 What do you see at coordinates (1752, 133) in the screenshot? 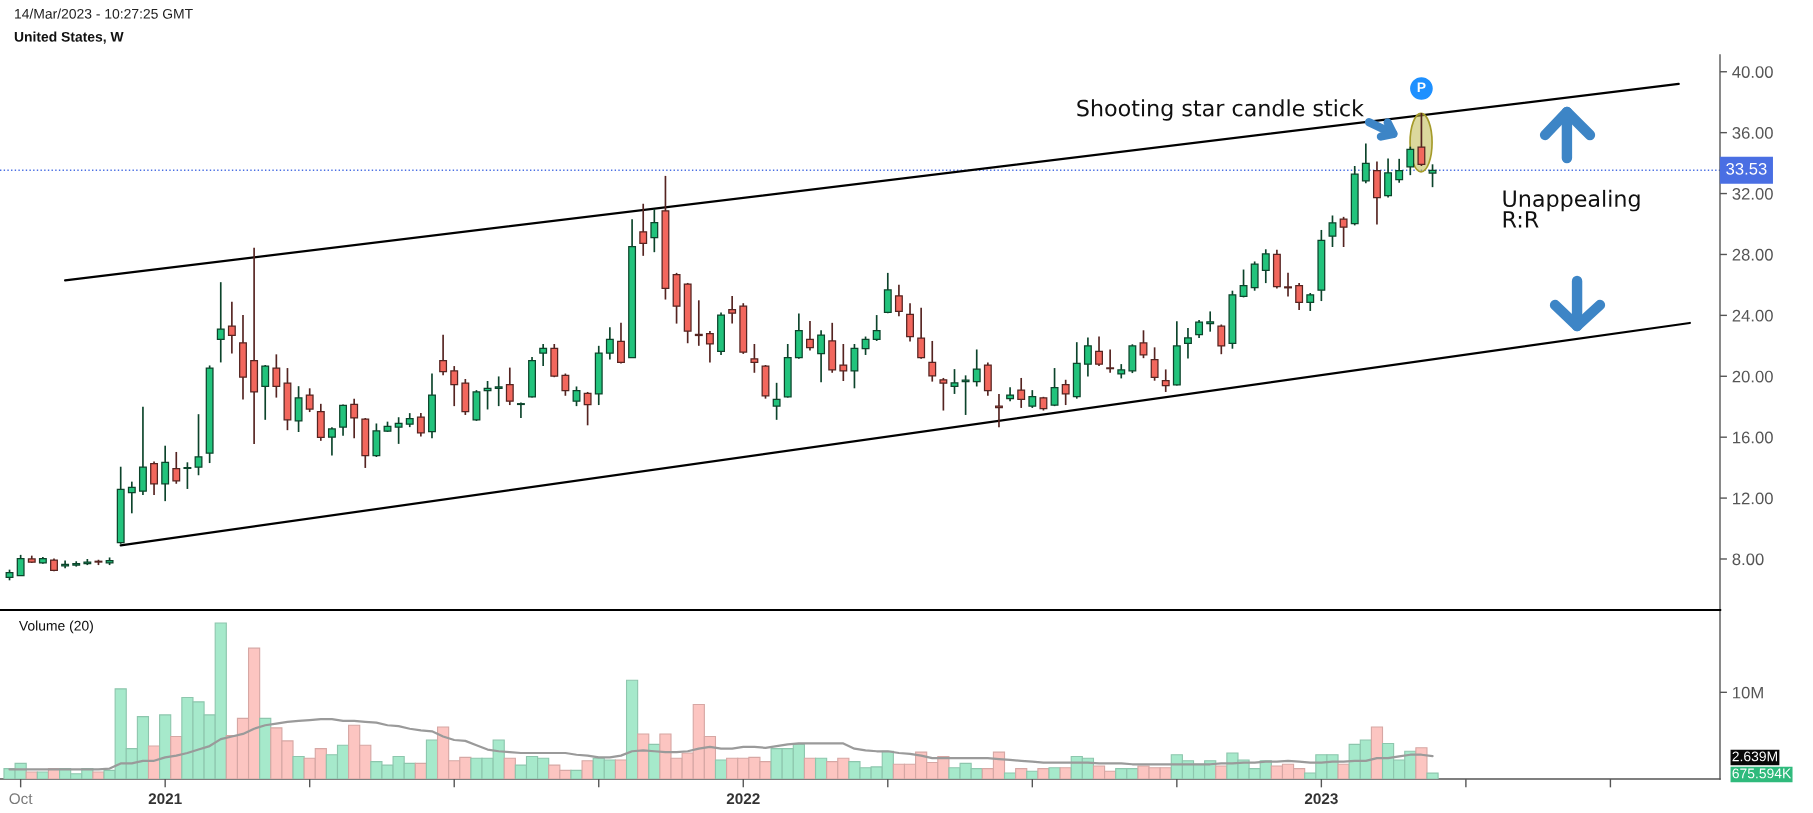
I see `y-tick-label: 36.00` at bounding box center [1752, 133].